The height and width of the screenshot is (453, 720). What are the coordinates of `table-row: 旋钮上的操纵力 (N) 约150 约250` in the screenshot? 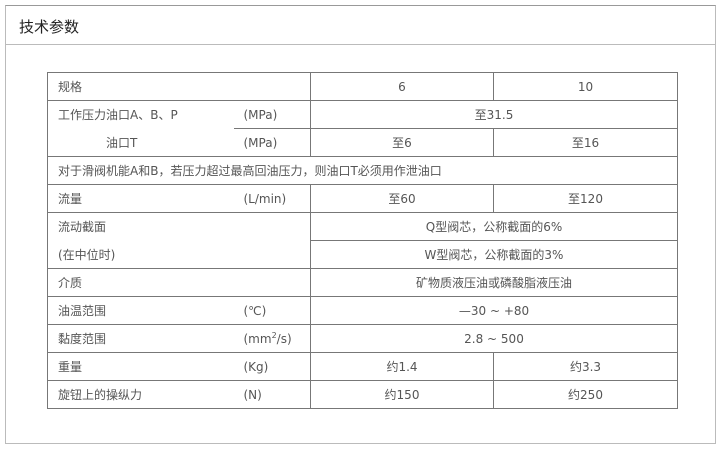 It's located at (362, 394).